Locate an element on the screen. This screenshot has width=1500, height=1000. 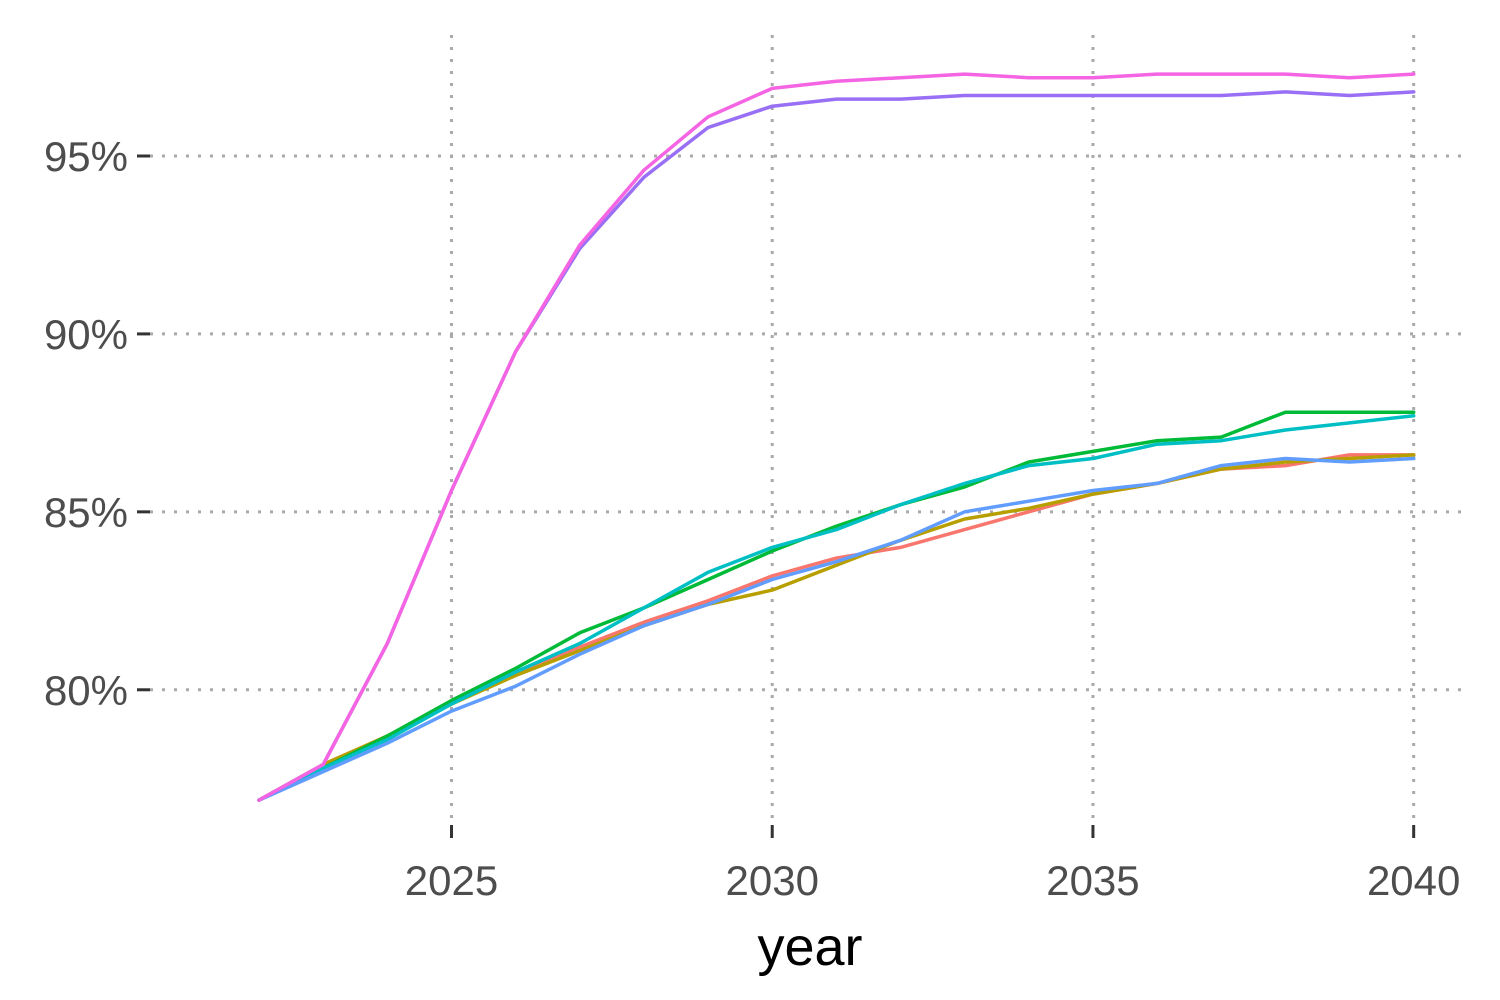
x-tick-label: 2035 is located at coordinates (1092, 880).